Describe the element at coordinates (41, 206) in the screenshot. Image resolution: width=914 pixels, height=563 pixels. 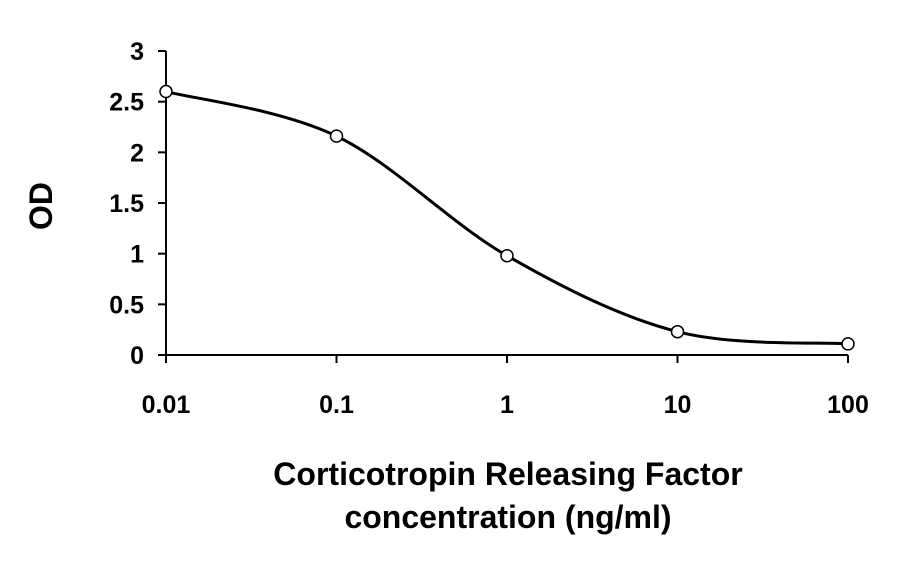
I see `y-axis-title: OD` at that location.